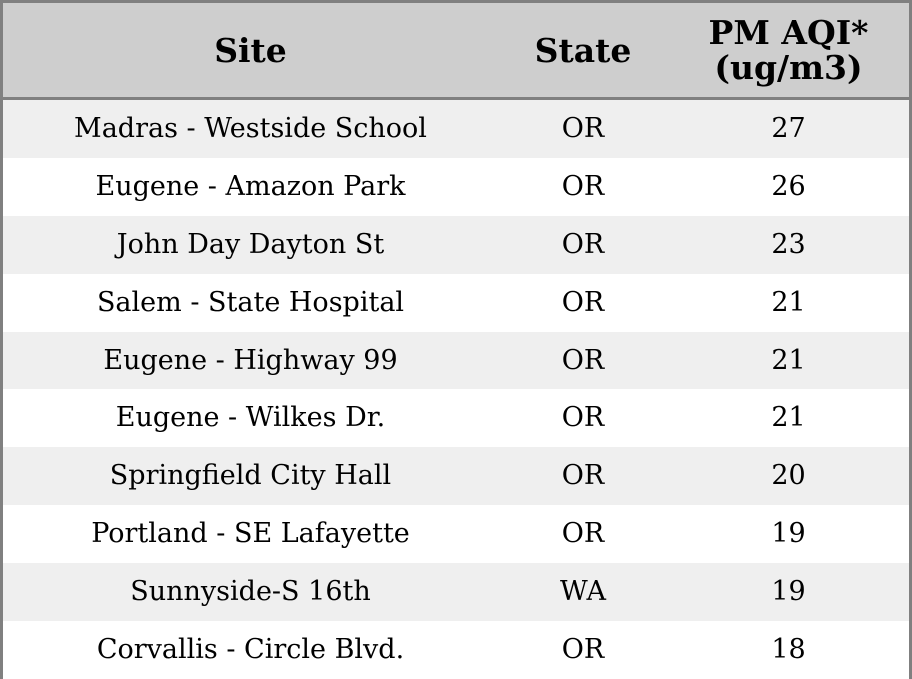  Describe the element at coordinates (788, 32) in the screenshot. I see `header-aqi-line1: PM AQI*` at that location.